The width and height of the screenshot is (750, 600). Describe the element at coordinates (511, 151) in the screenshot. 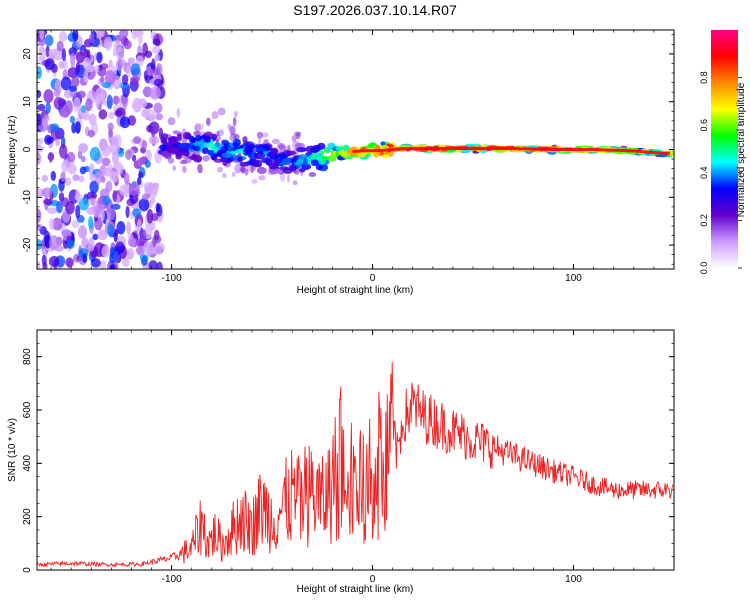

I see `spectral-ridge` at that location.